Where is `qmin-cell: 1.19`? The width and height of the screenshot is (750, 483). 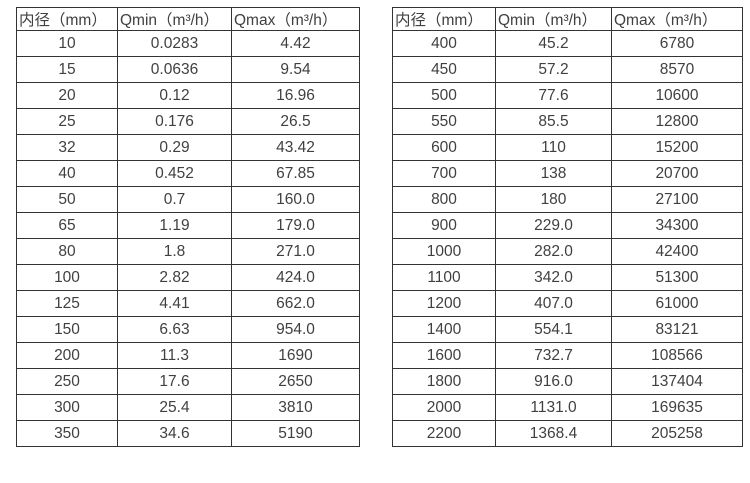
qmin-cell: 1.19 is located at coordinates (174, 225).